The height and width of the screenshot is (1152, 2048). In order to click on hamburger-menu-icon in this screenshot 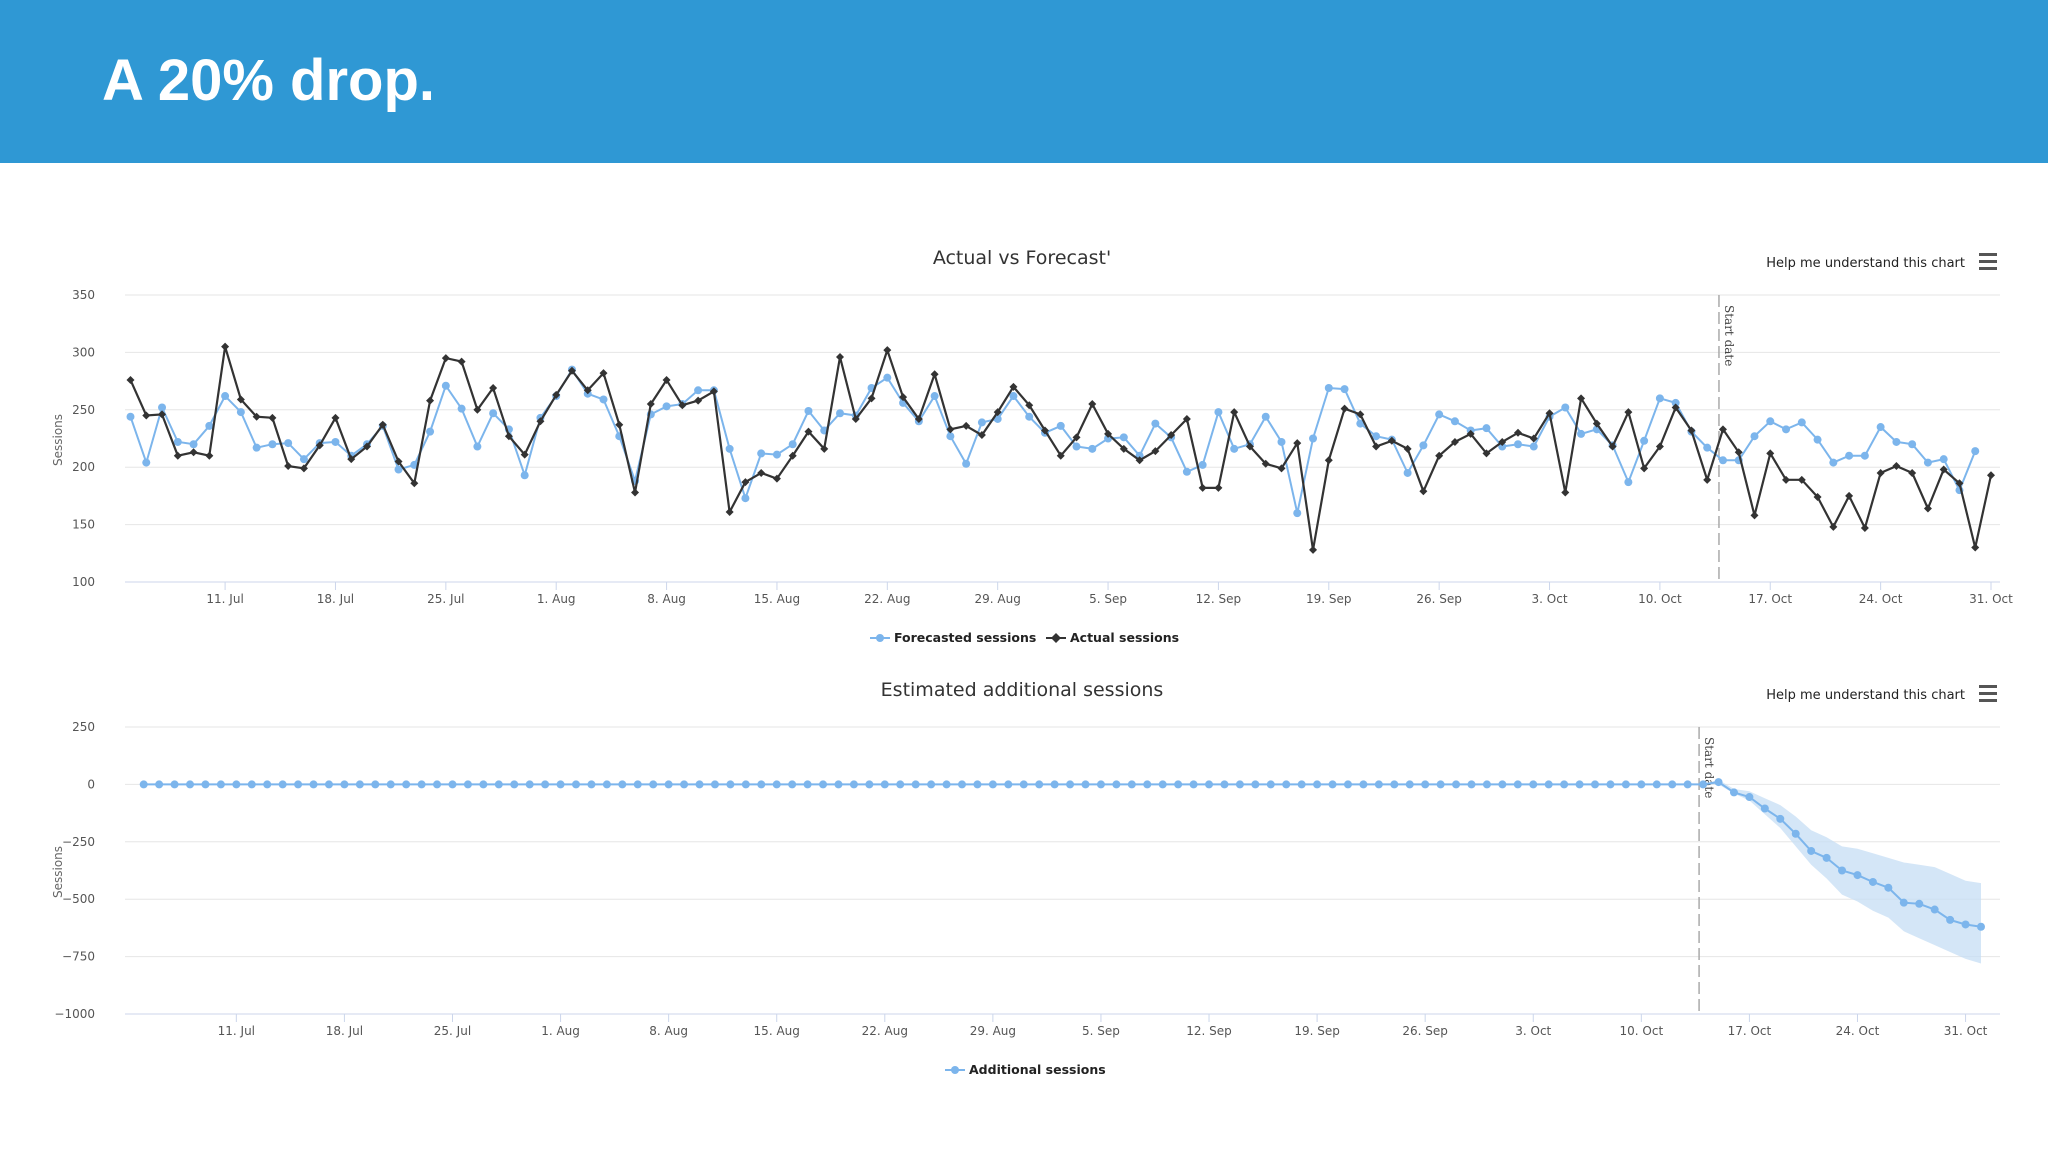, I will do `click(1988, 261)`.